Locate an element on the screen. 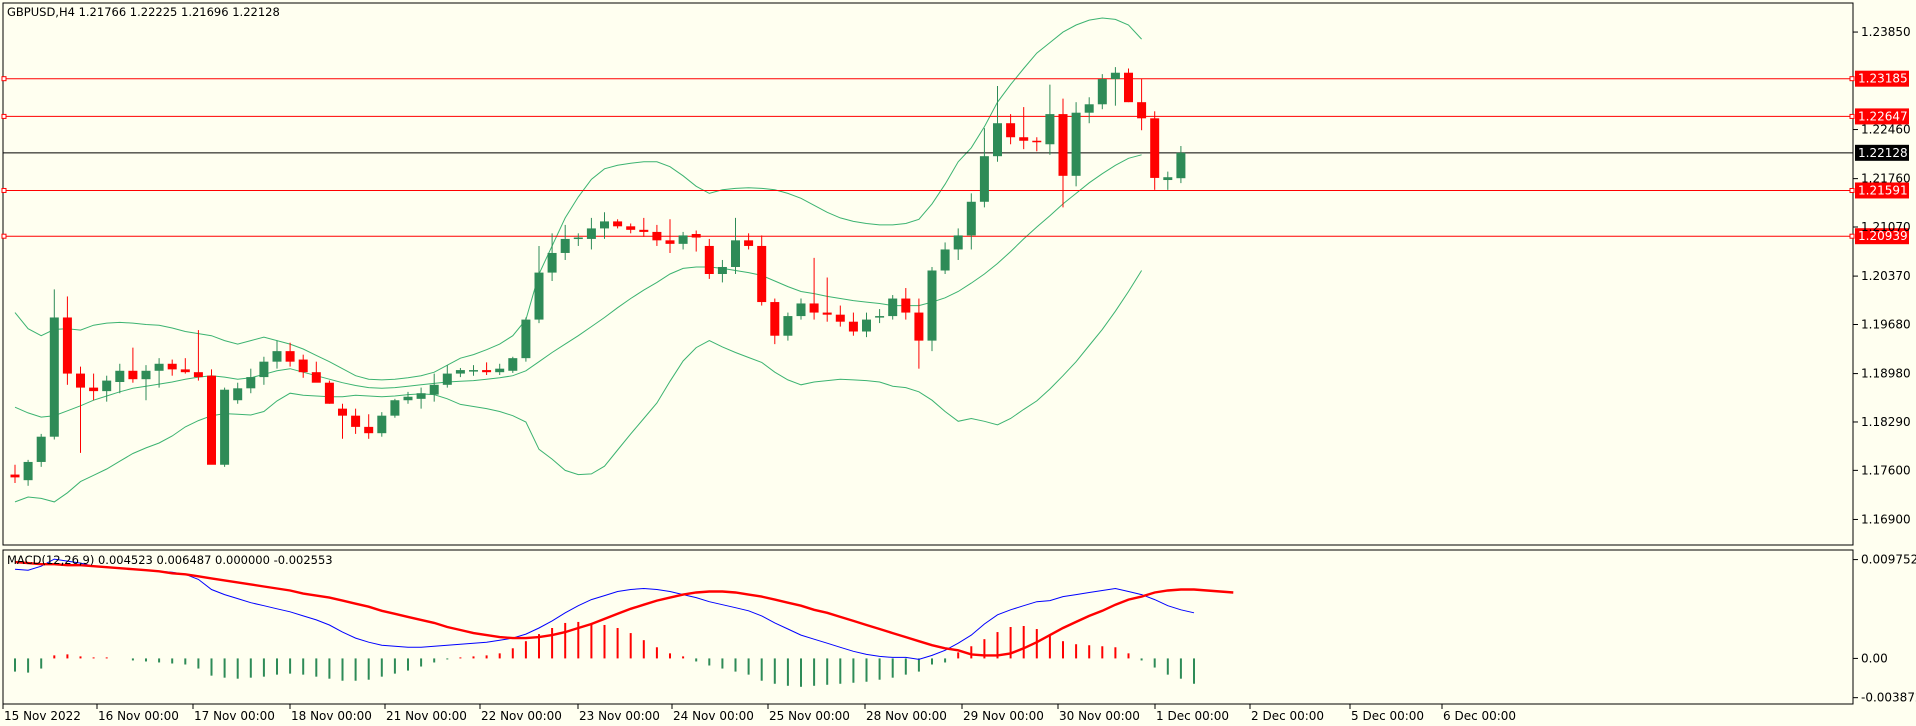 The image size is (1916, 726). price-tick-label: 1.22460 is located at coordinates (1886, 130).